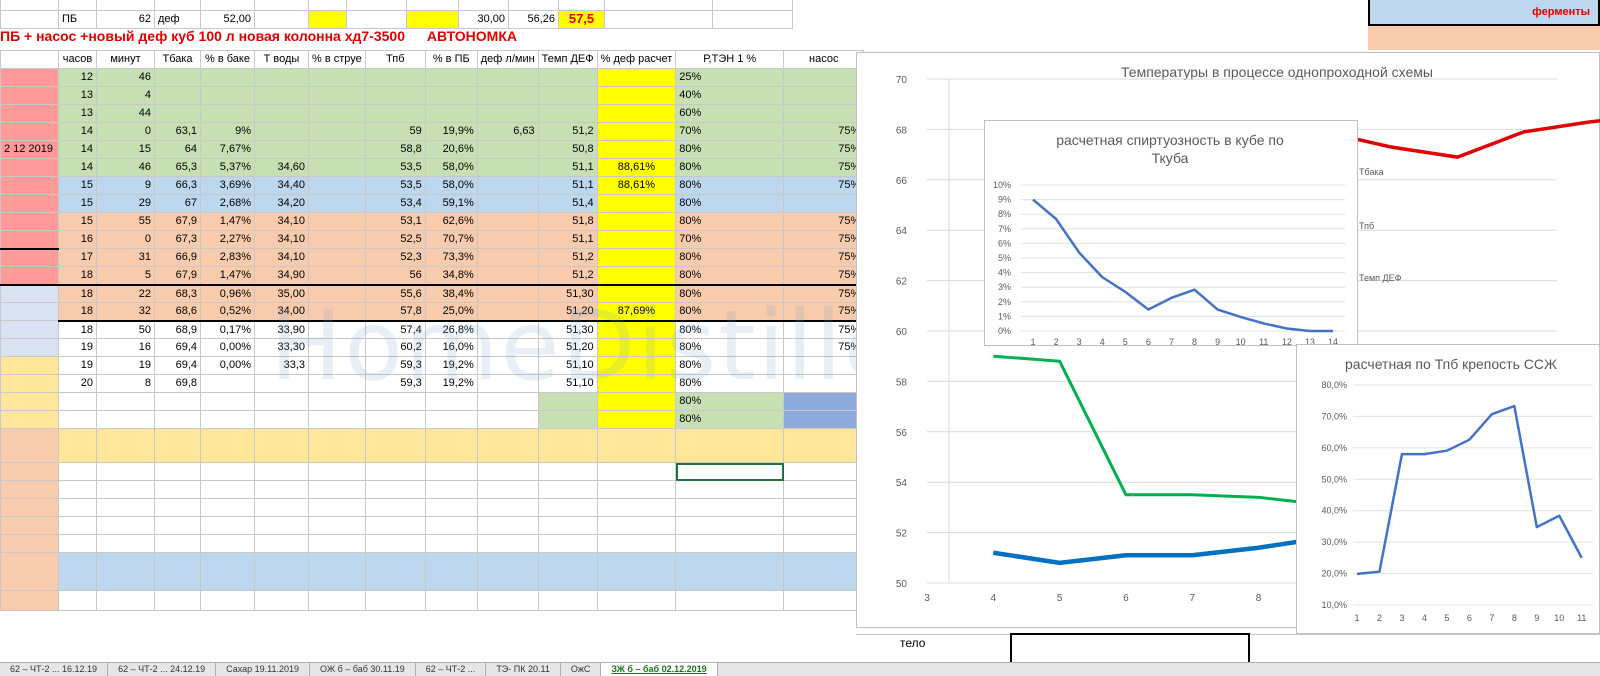 Image resolution: width=1600 pixels, height=676 pixels. I want to click on cell: 25%, so click(730, 77).